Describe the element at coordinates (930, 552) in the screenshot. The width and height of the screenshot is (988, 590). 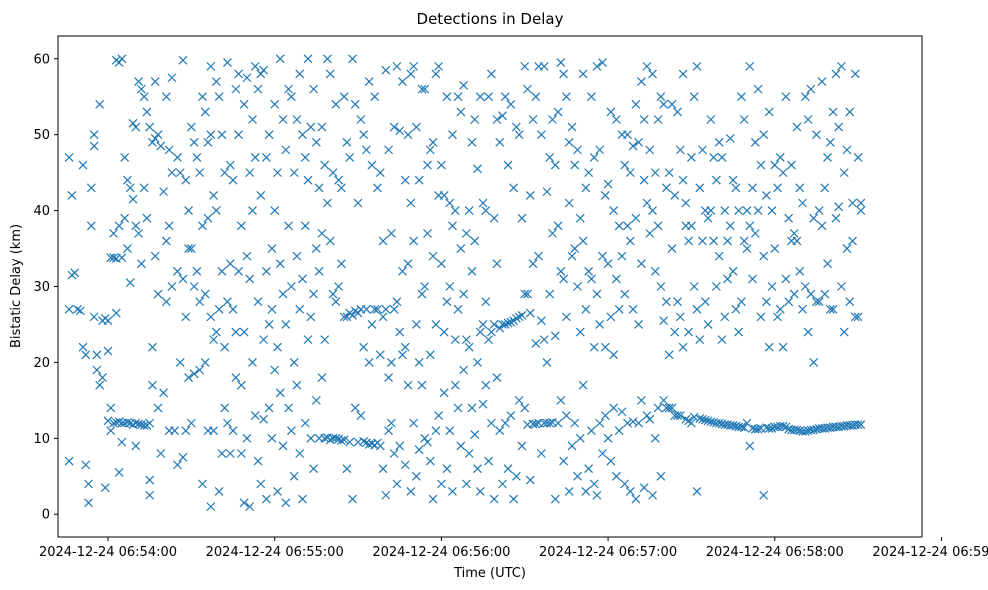
I see `x-tick-label: 2024-12-24 06:59:00` at that location.